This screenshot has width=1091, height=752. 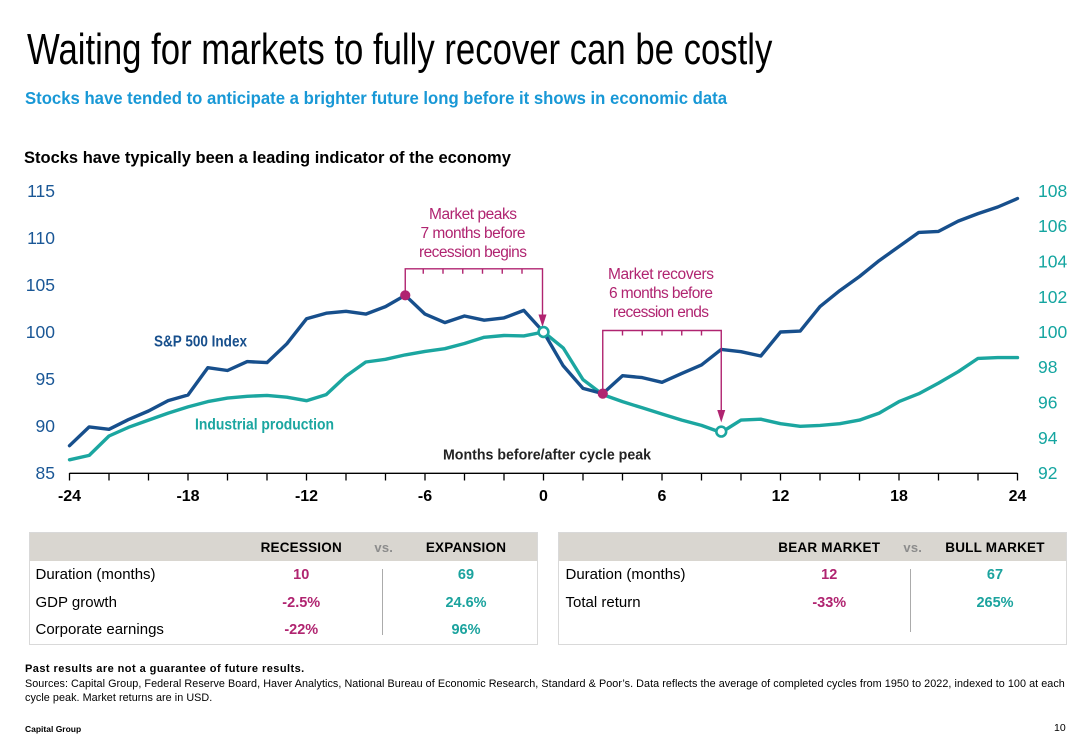 What do you see at coordinates (45, 473) in the screenshot?
I see `svg-text: 85` at bounding box center [45, 473].